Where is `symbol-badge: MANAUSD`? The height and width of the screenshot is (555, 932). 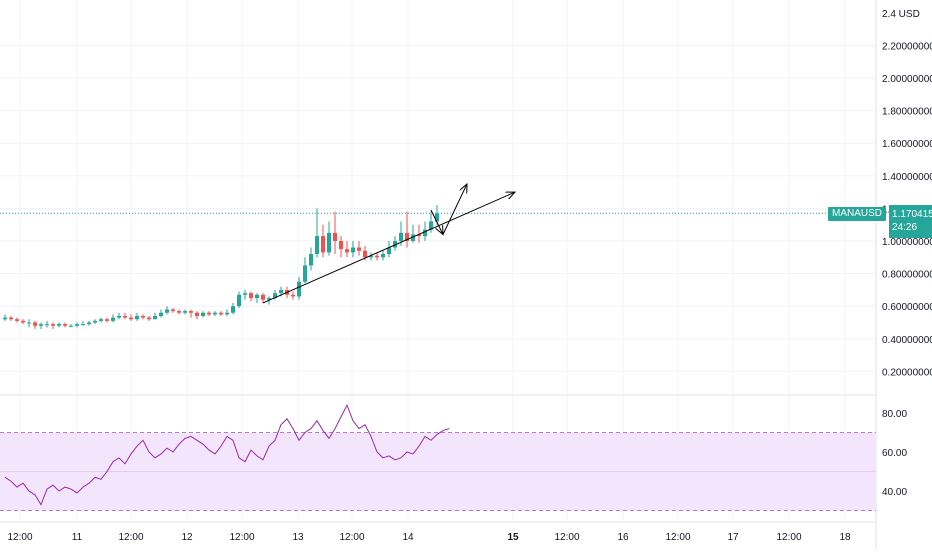 symbol-badge: MANAUSD is located at coordinates (857, 214).